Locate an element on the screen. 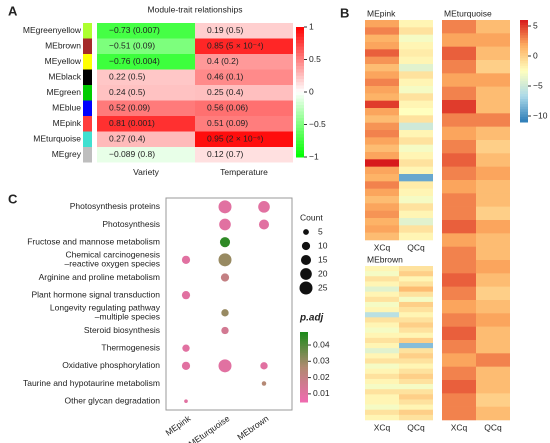 The image size is (550, 443). cell-label: 0.19 (0.5) is located at coordinates (225, 30).